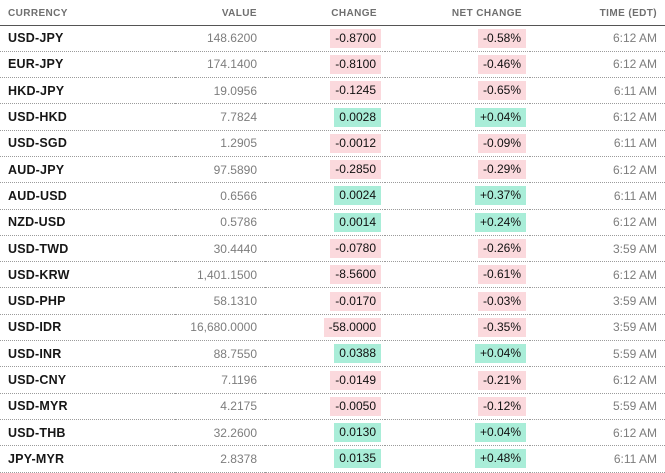 This screenshot has width=665, height=473. I want to click on table-row: USD-CNY 7.1196 -0.0149 -0.21% 6:12 AM, so click(332, 380).